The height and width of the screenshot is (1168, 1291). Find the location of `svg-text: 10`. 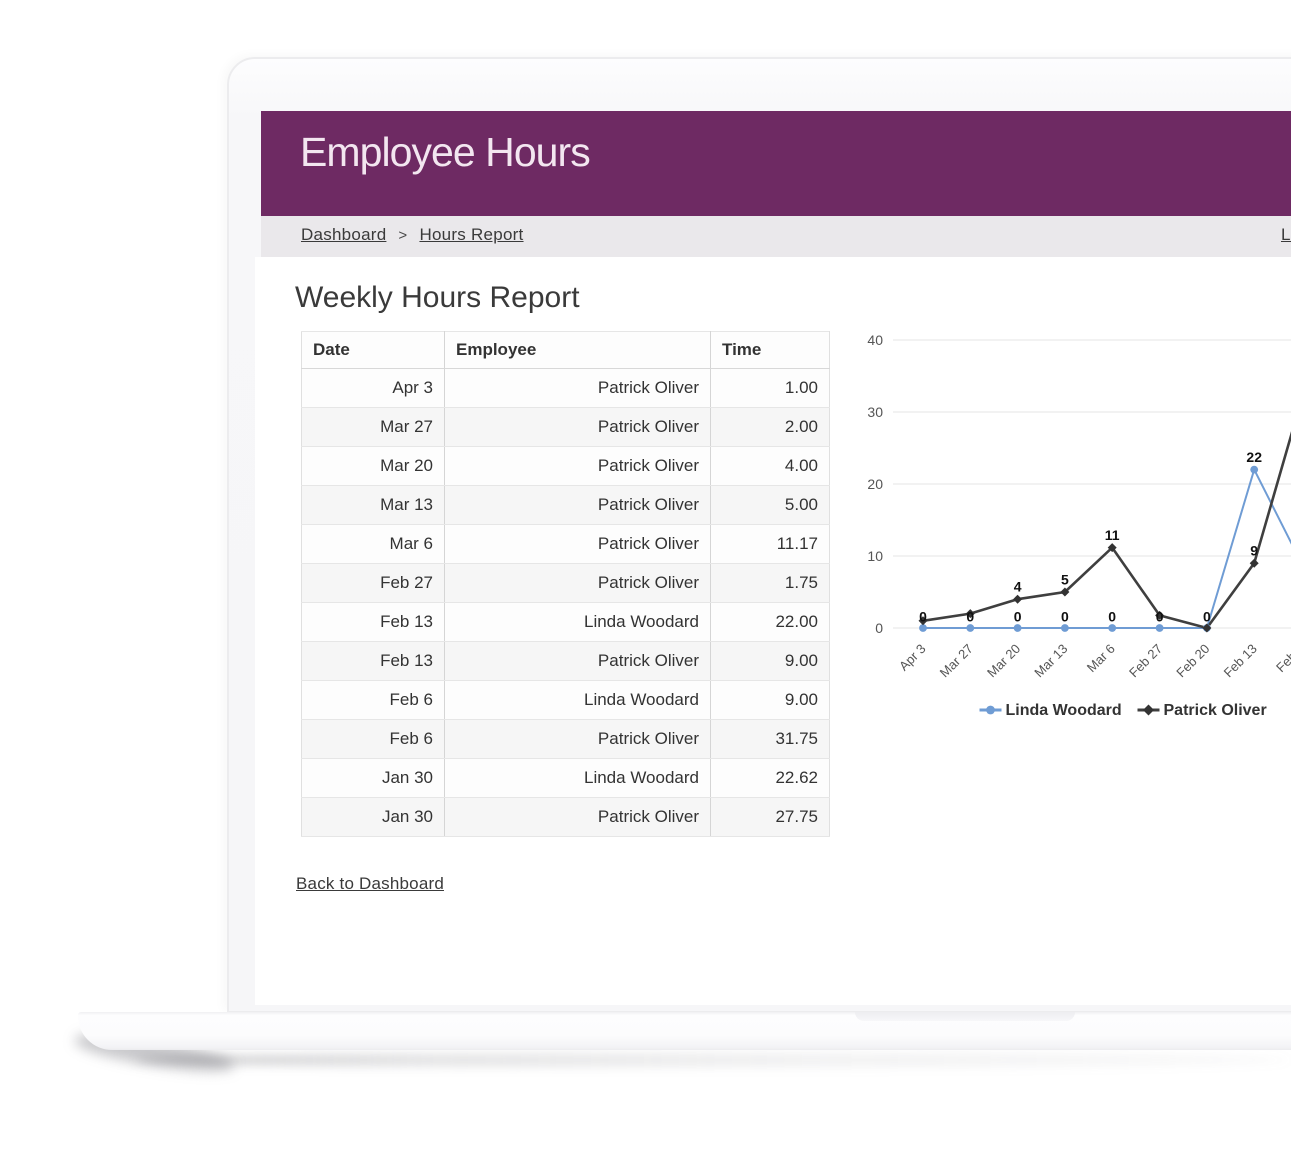

svg-text: 10 is located at coordinates (875, 556).